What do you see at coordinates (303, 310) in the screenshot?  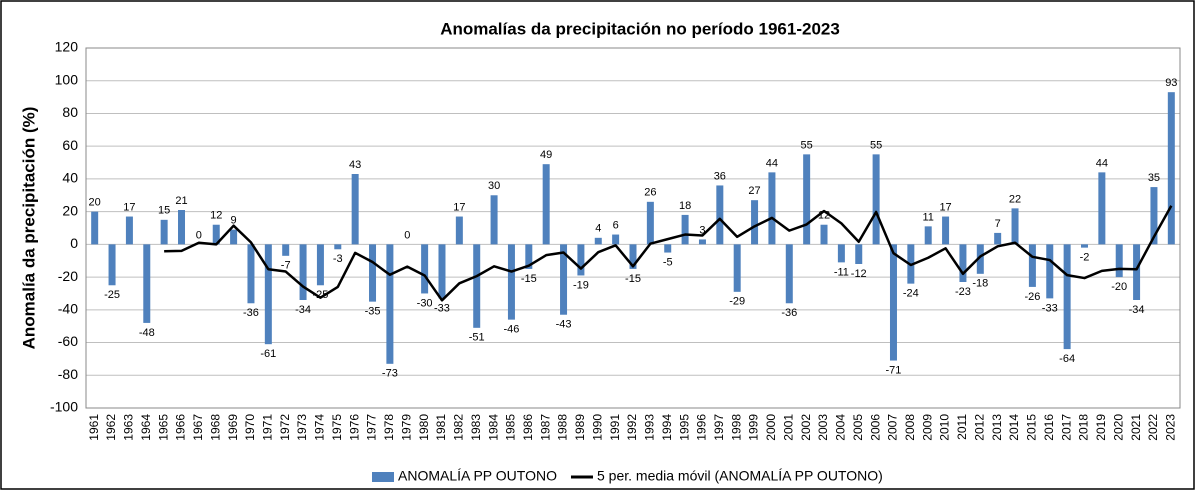 I see `data-label: -34` at bounding box center [303, 310].